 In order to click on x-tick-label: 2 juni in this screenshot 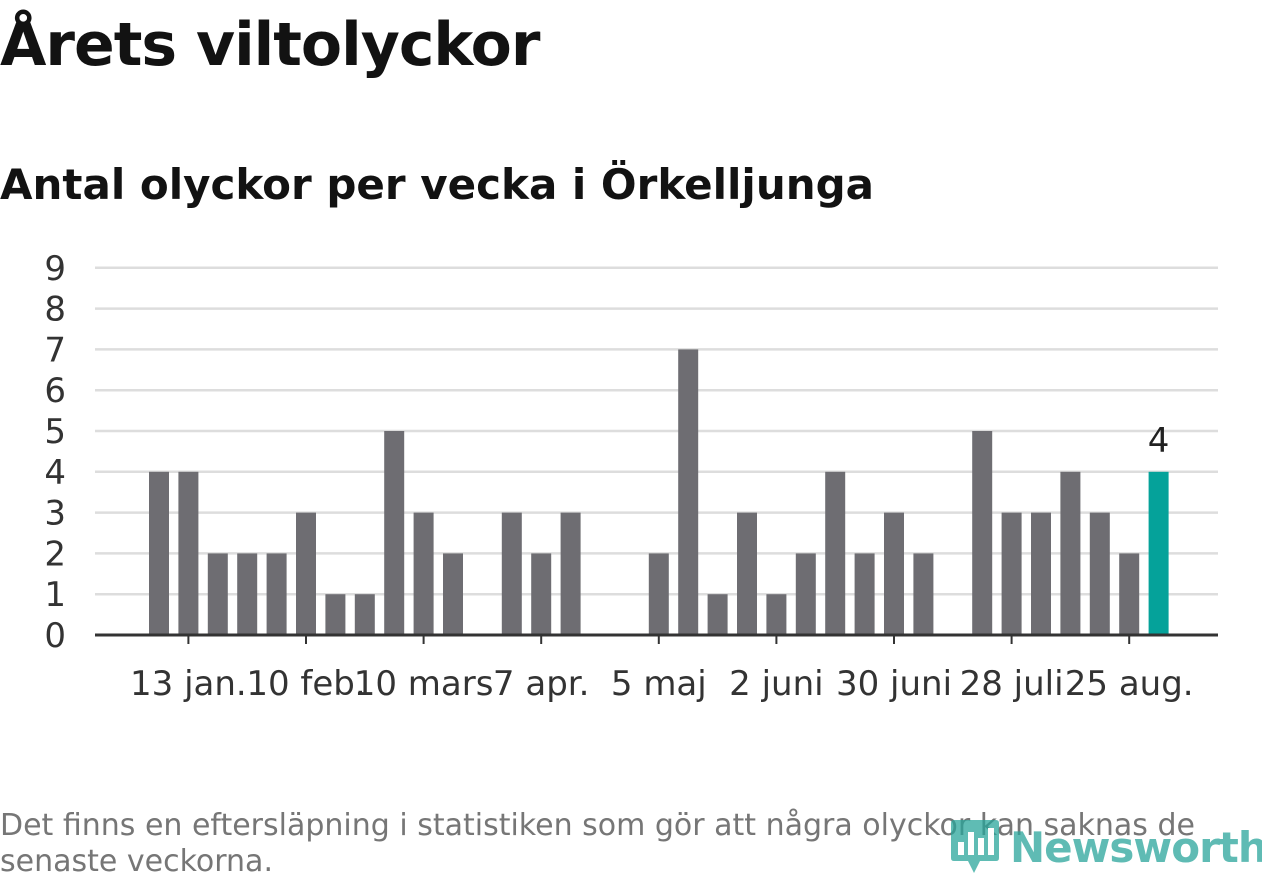, I will do `click(776, 684)`.